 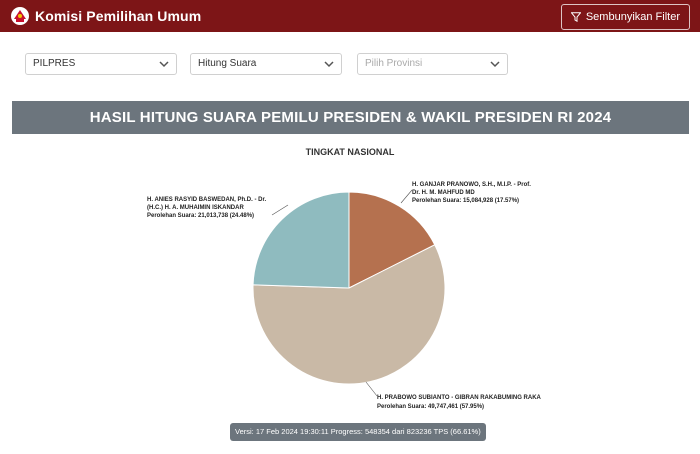 I want to click on connector-ganjar, so click(x=406, y=196).